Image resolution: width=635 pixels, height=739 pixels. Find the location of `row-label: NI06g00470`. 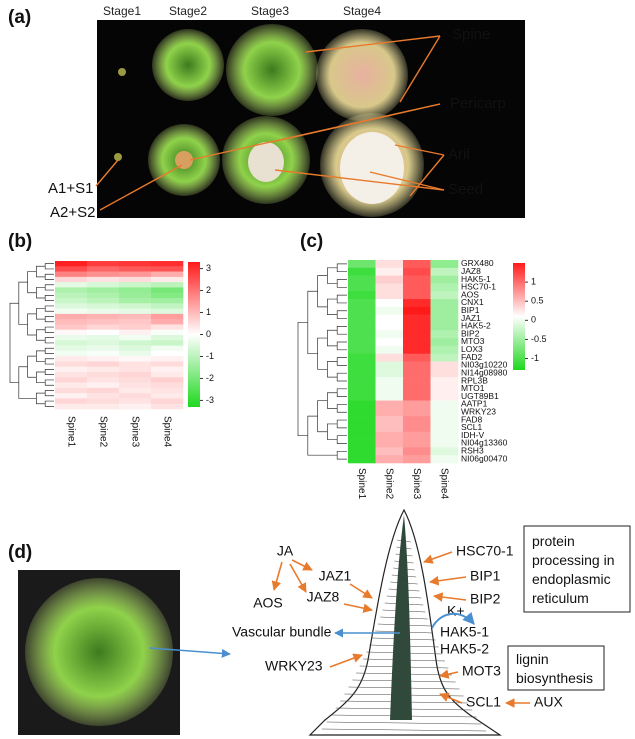

row-label: NI06g00470 is located at coordinates (484, 458).